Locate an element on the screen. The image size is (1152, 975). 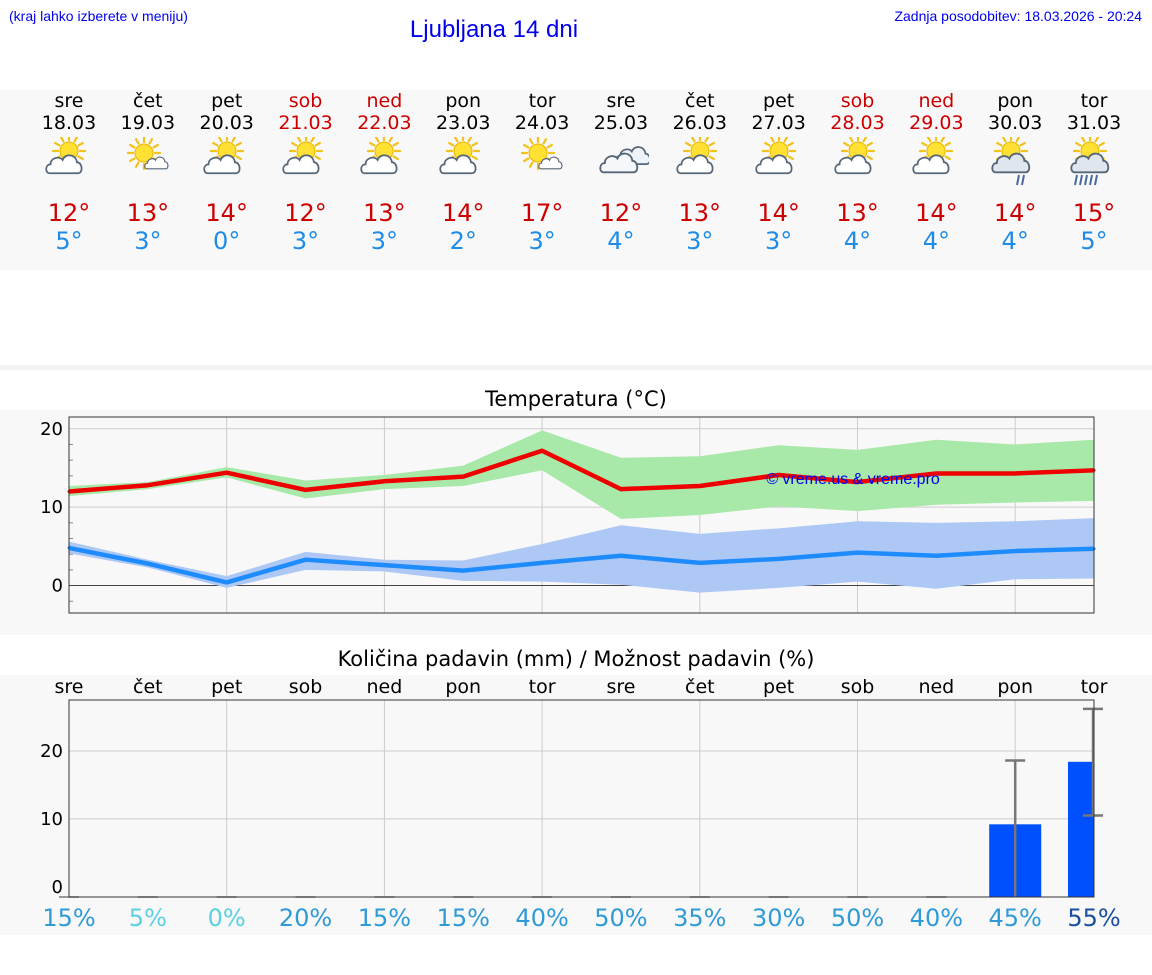
max-temperature: 17° is located at coordinates (542, 213).